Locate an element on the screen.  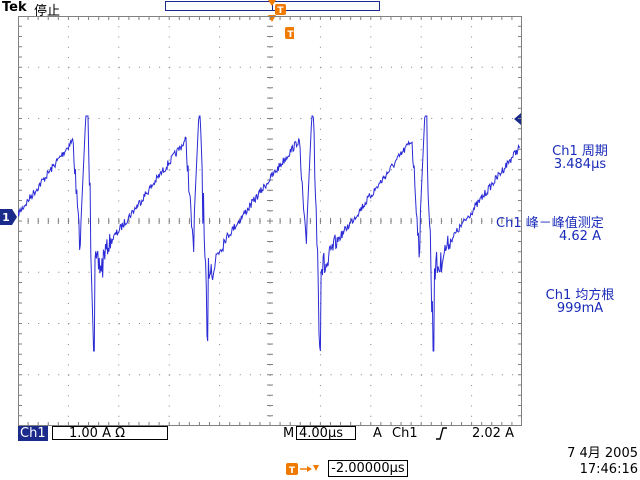
trigger-label: A is located at coordinates (377, 433).